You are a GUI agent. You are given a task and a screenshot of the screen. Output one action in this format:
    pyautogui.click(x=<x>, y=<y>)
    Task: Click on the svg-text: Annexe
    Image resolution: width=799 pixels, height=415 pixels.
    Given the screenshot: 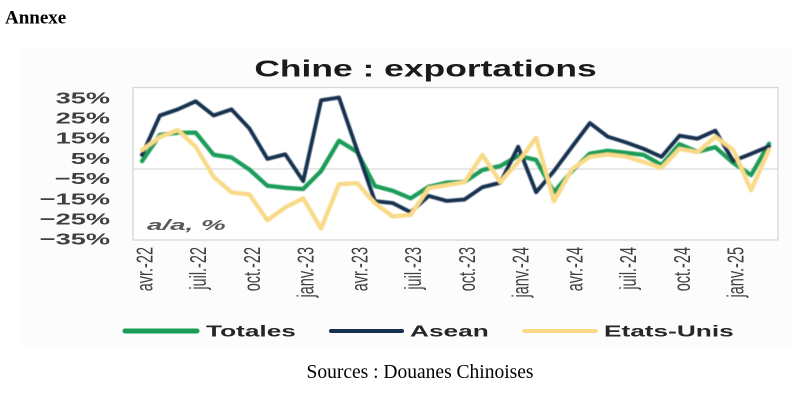 What is the action you would take?
    pyautogui.click(x=35, y=18)
    